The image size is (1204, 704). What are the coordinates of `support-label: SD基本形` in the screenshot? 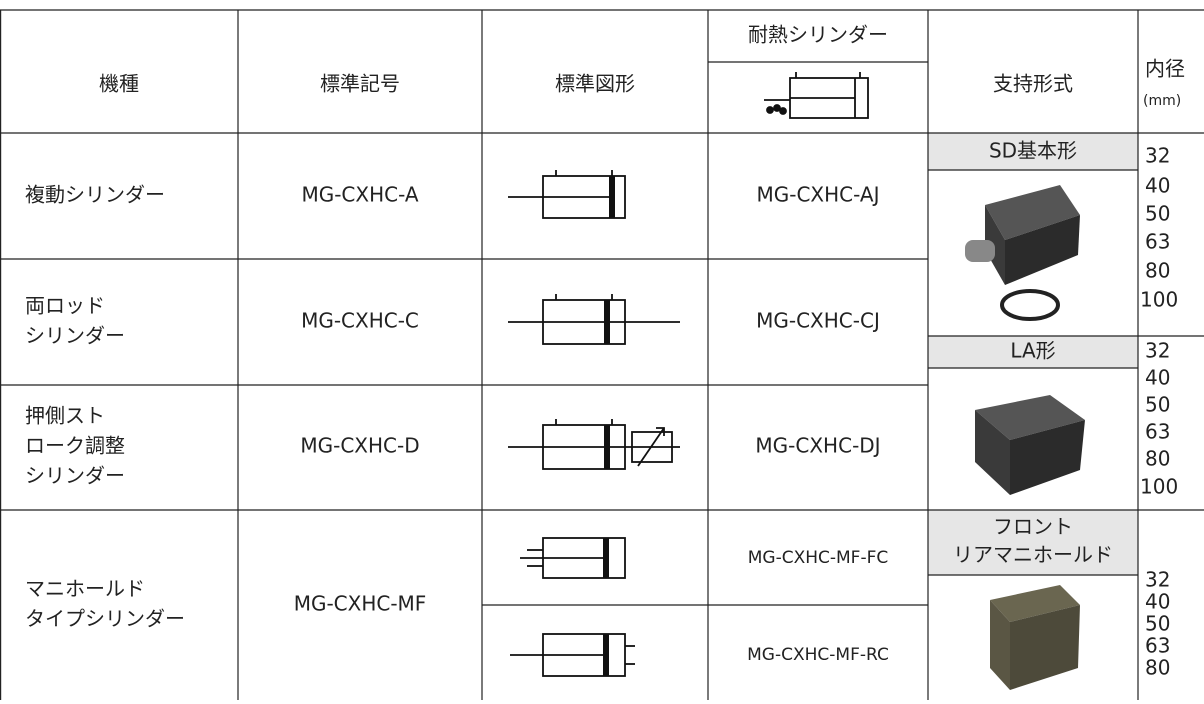 It's located at (1033, 151).